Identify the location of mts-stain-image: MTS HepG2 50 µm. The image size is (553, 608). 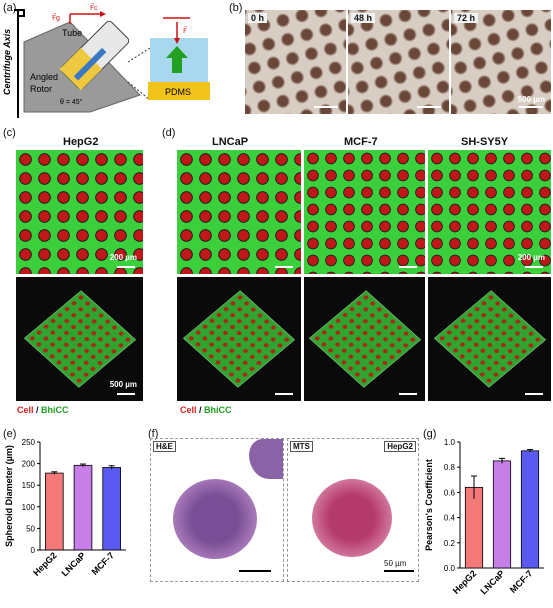
(353, 510).